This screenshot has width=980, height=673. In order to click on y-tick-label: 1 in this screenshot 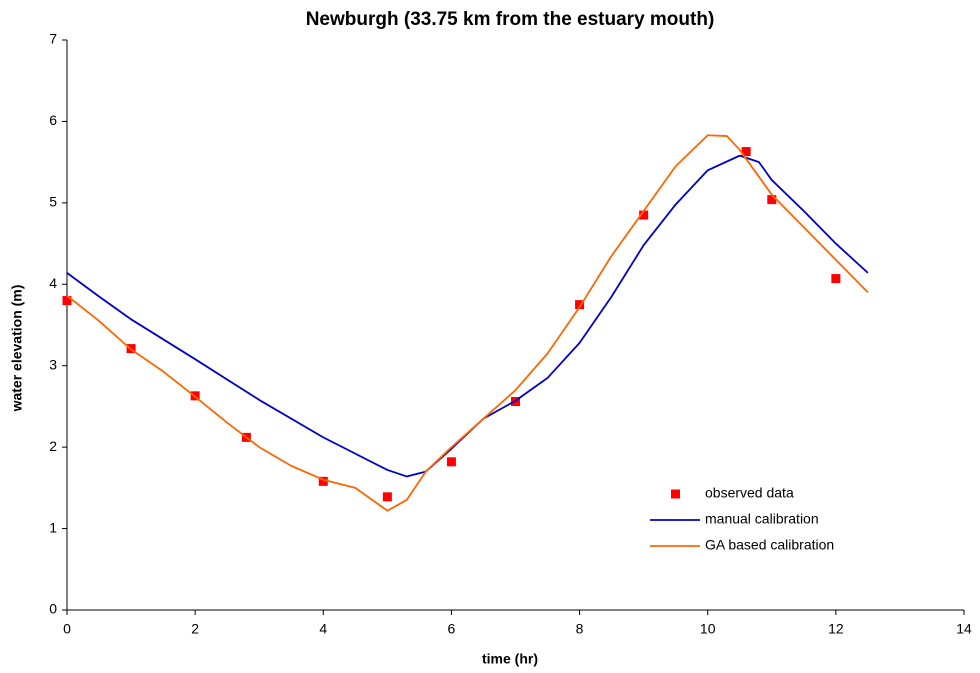, I will do `click(53, 527)`.